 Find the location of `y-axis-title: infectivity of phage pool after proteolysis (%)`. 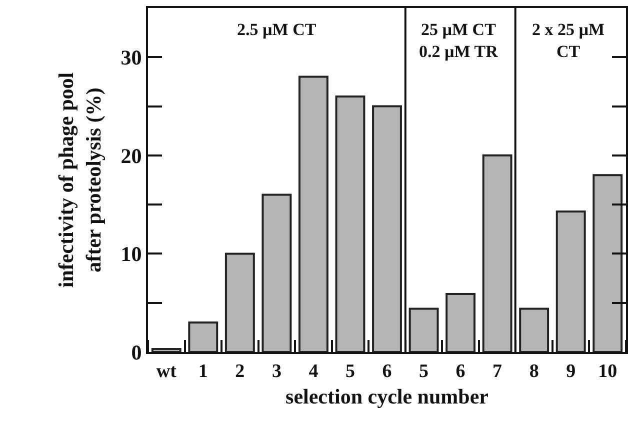

y-axis-title: infectivity of phage pool after proteolysis (%) is located at coordinates (80, 180).